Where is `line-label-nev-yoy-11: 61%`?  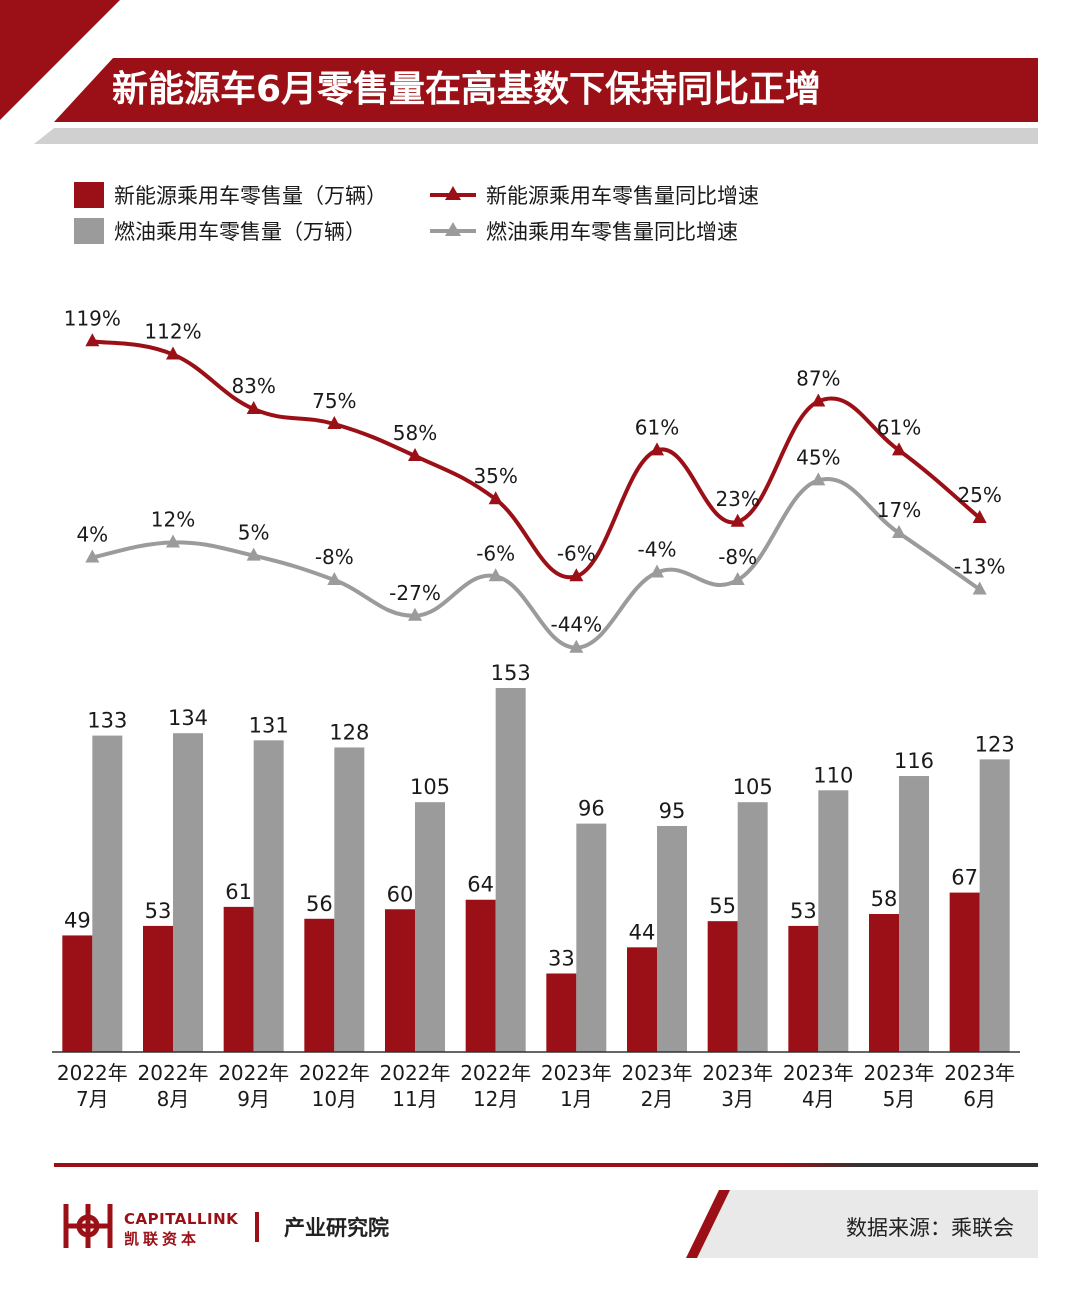 line-label-nev-yoy-11: 61% is located at coordinates (899, 427).